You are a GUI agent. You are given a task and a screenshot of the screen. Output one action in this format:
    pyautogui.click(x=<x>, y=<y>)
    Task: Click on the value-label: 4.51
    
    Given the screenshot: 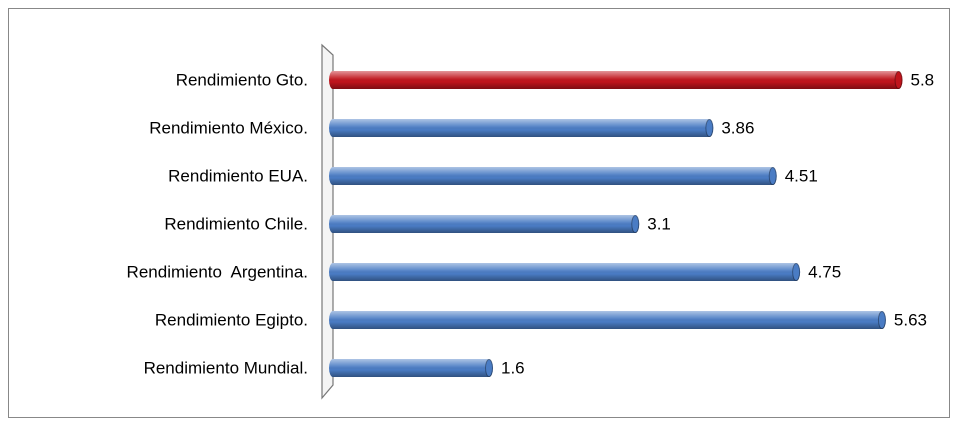 What is the action you would take?
    pyautogui.click(x=801, y=175)
    